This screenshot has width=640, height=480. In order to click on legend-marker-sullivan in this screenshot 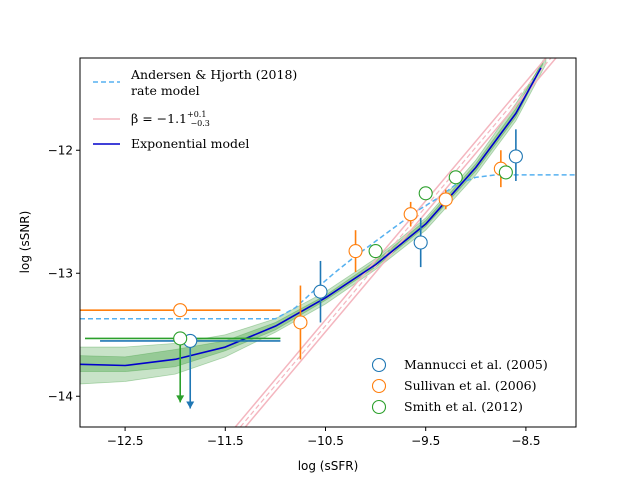, I will do `click(379, 386)`.